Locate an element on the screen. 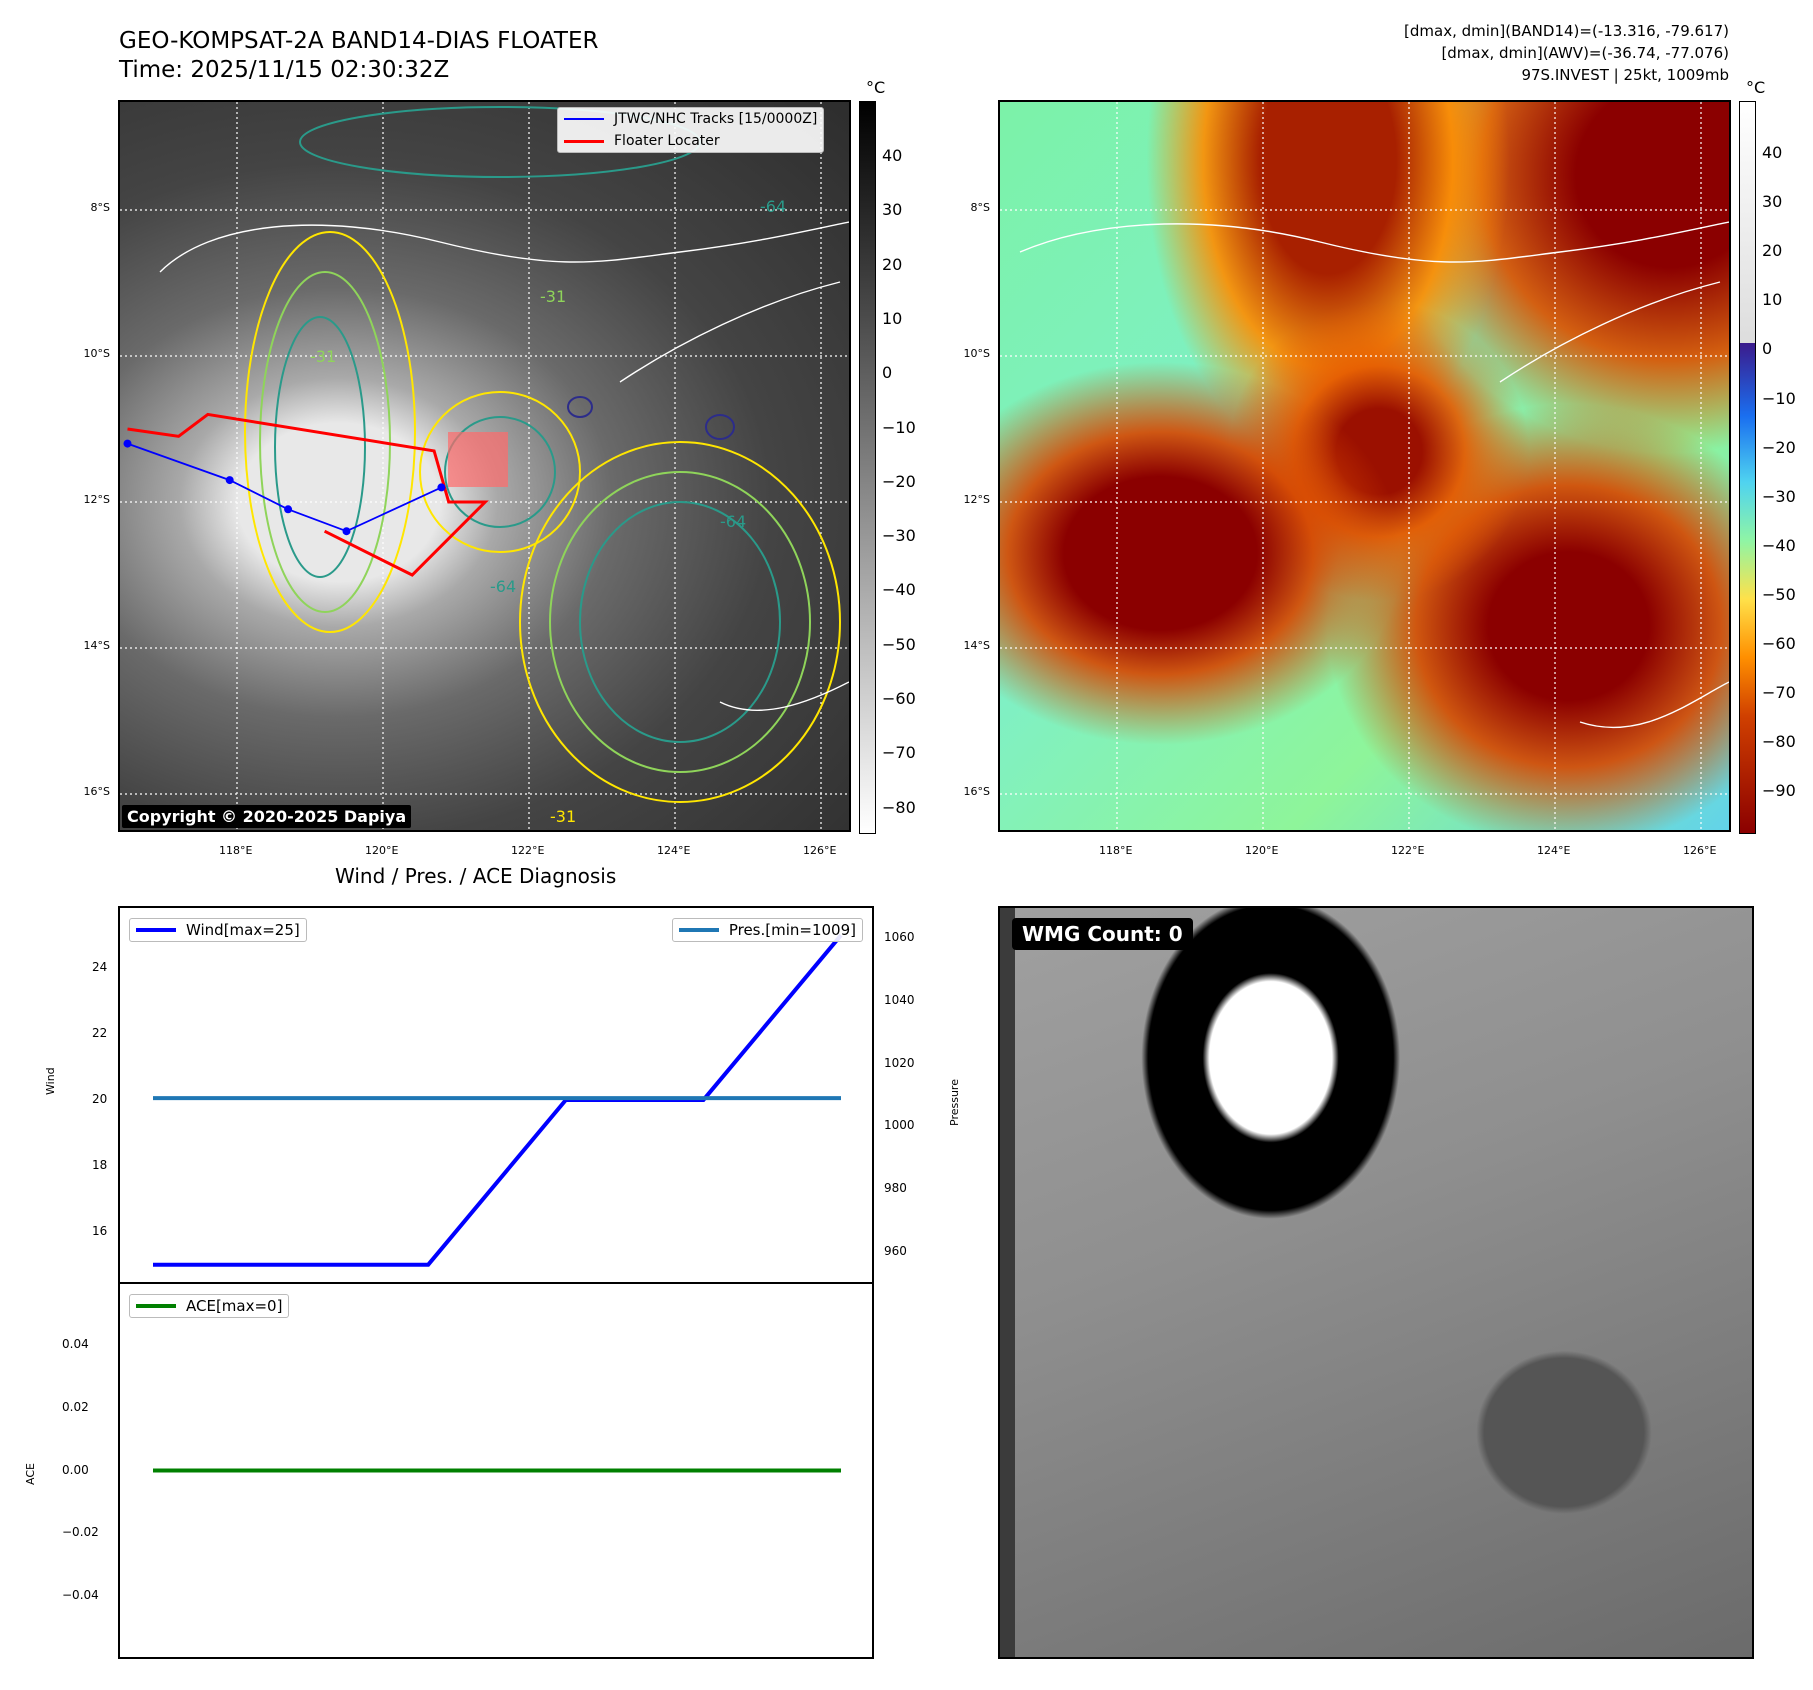  colorbar-right-tick: −70 is located at coordinates (1779, 693).